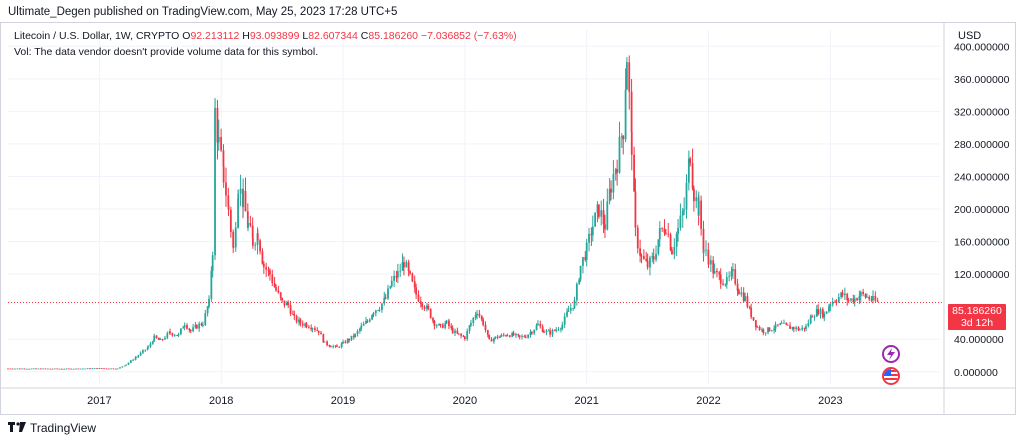  What do you see at coordinates (464, 401) in the screenshot?
I see `time-axis: 2017 2018 2019 2020 2021 2022 2023` at bounding box center [464, 401].